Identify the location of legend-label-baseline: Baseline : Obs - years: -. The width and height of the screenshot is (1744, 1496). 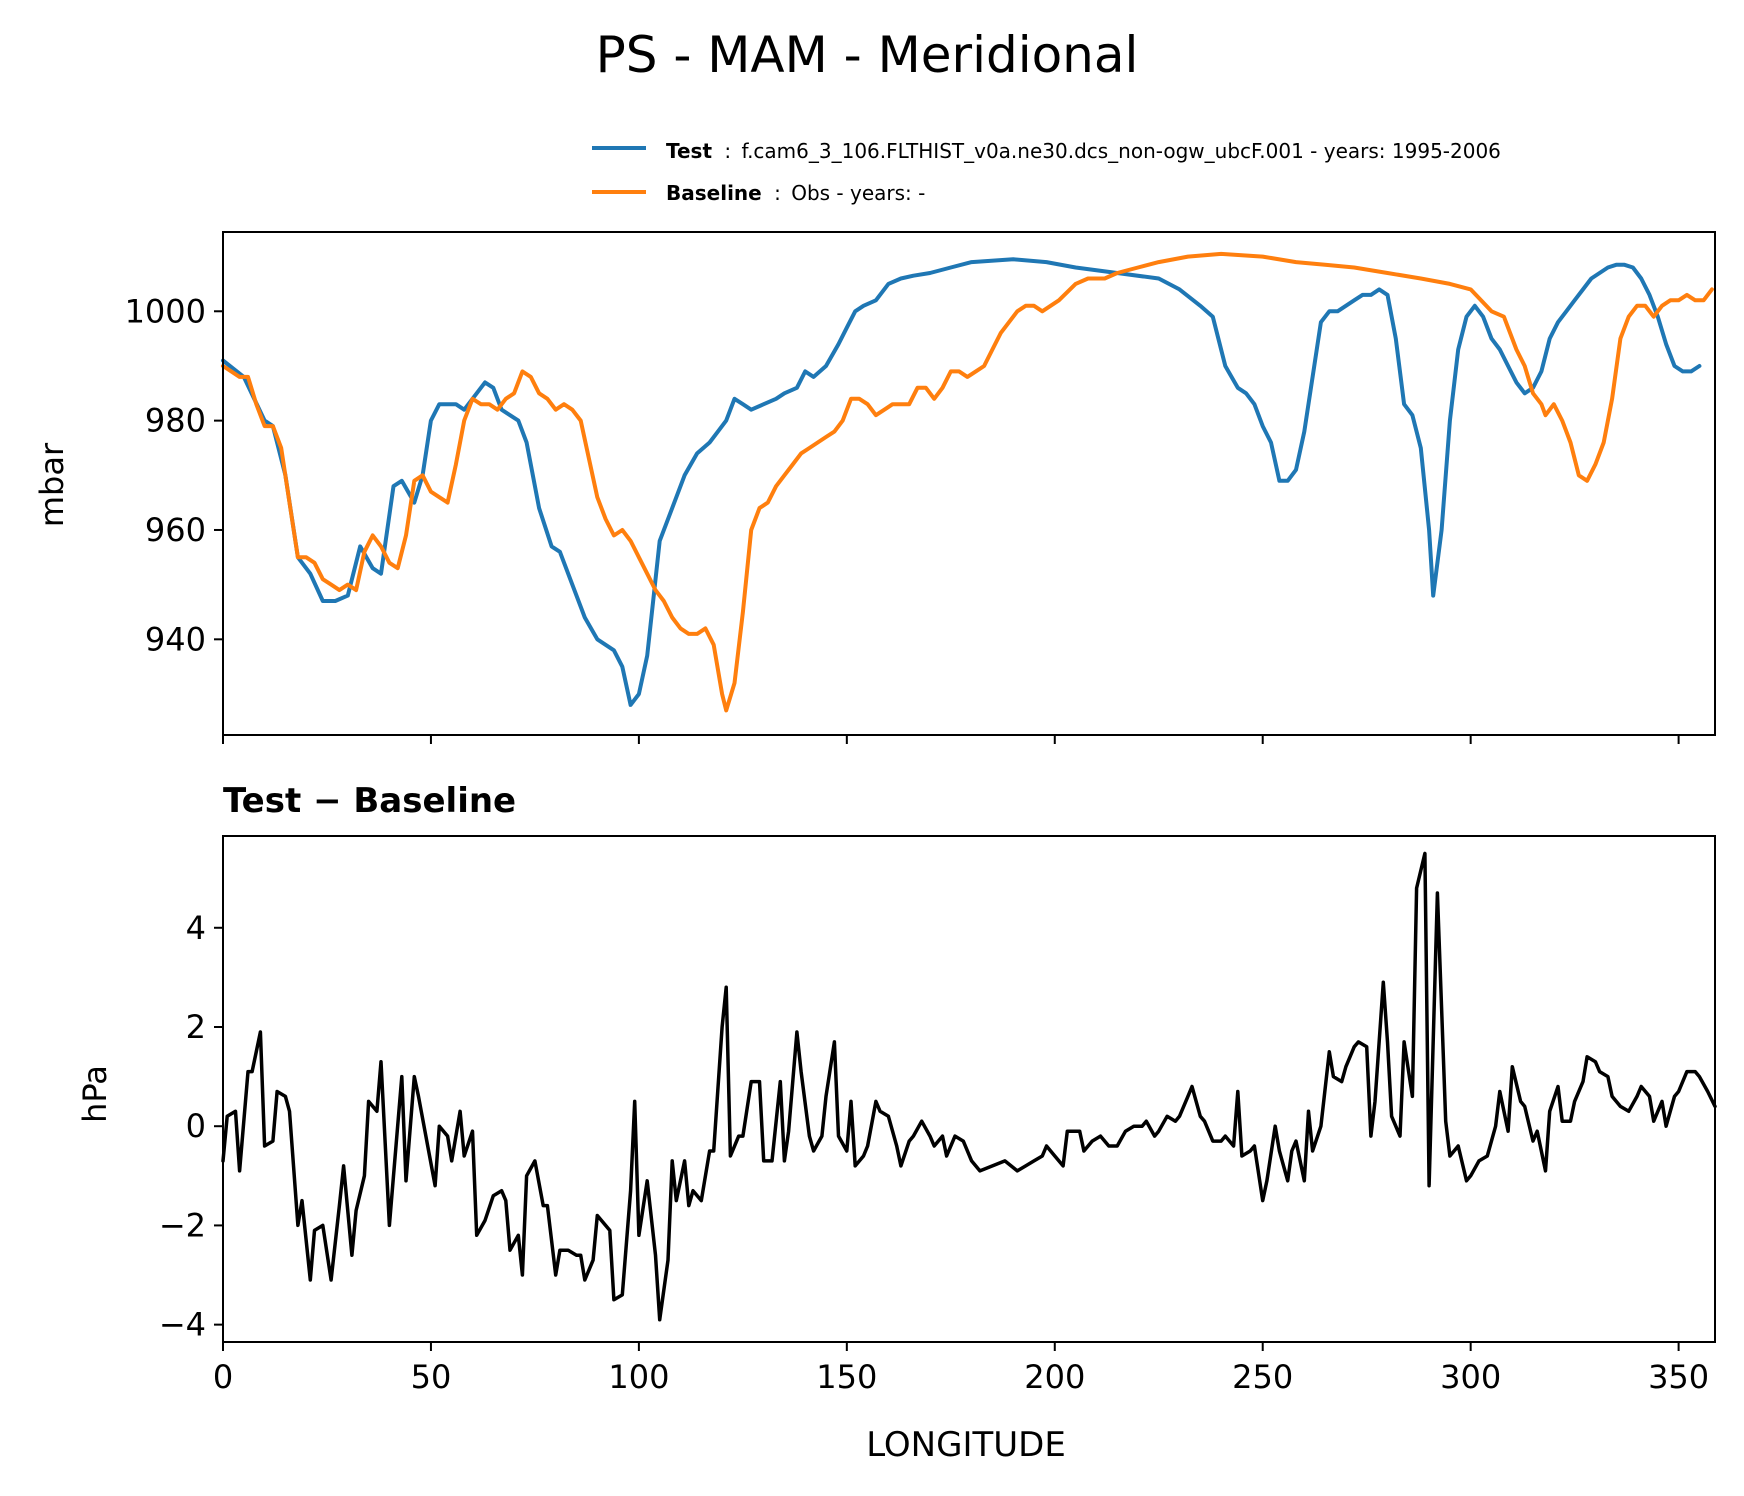
(795, 193).